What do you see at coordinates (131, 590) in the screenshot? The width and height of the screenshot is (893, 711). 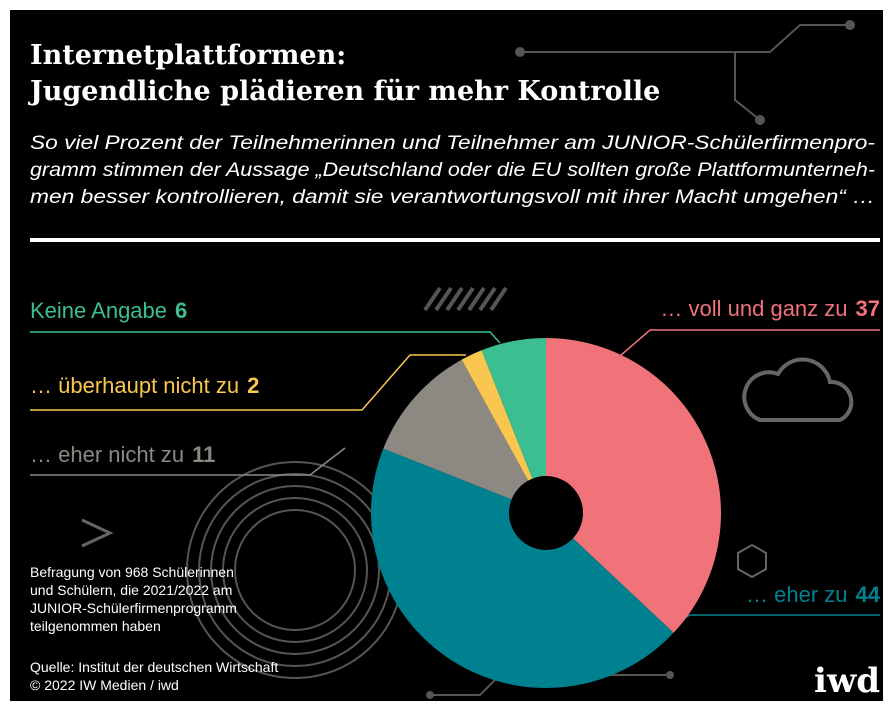 I see `note: und Schülern, die 2021/2022 am` at bounding box center [131, 590].